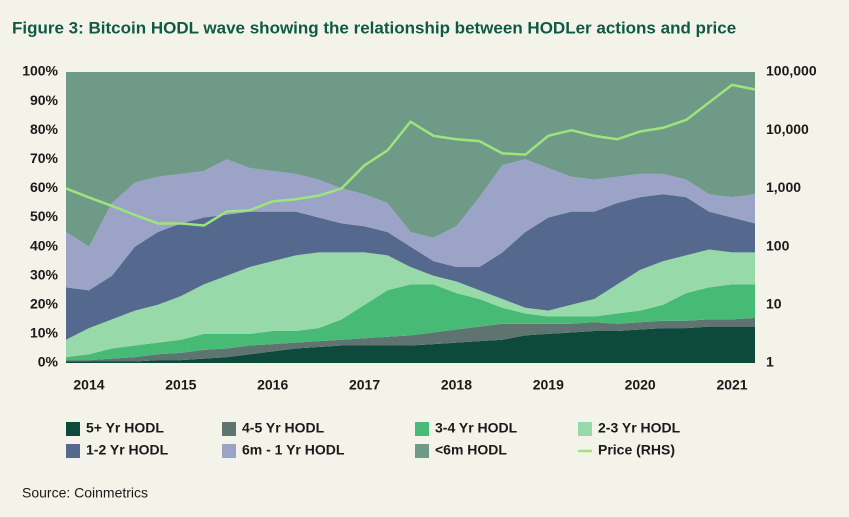  I want to click on y2-tick-label: 100, so click(778, 245).